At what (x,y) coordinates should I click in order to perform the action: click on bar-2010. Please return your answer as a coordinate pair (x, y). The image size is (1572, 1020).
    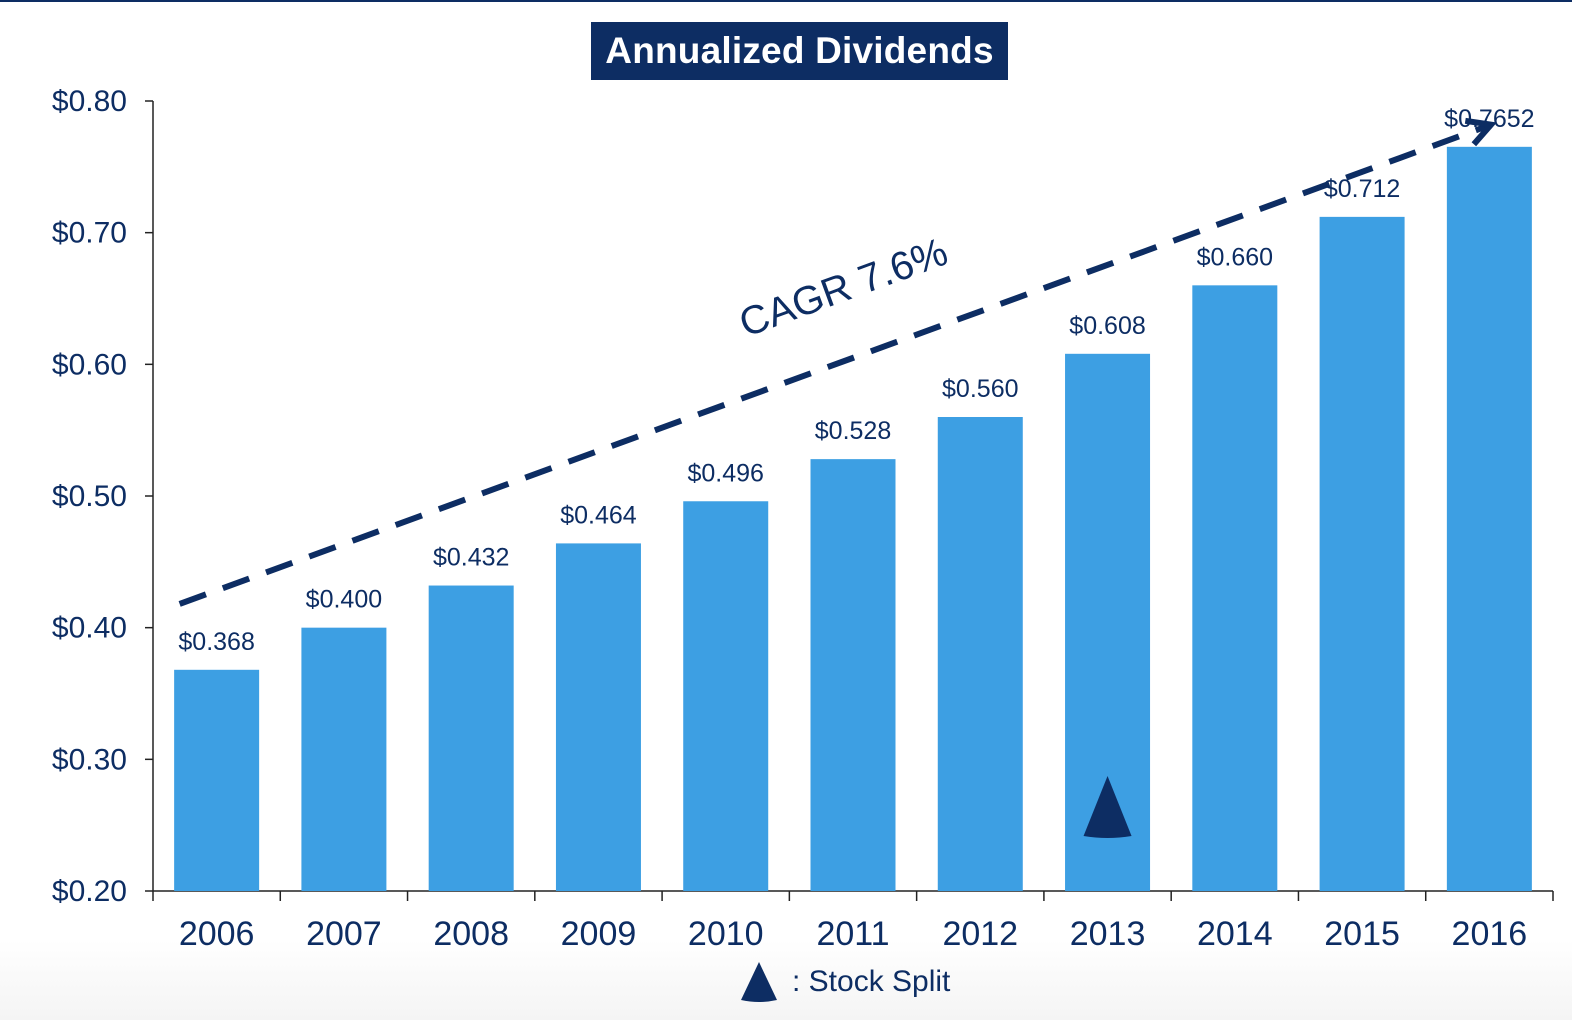
    Looking at the image, I should click on (726, 696).